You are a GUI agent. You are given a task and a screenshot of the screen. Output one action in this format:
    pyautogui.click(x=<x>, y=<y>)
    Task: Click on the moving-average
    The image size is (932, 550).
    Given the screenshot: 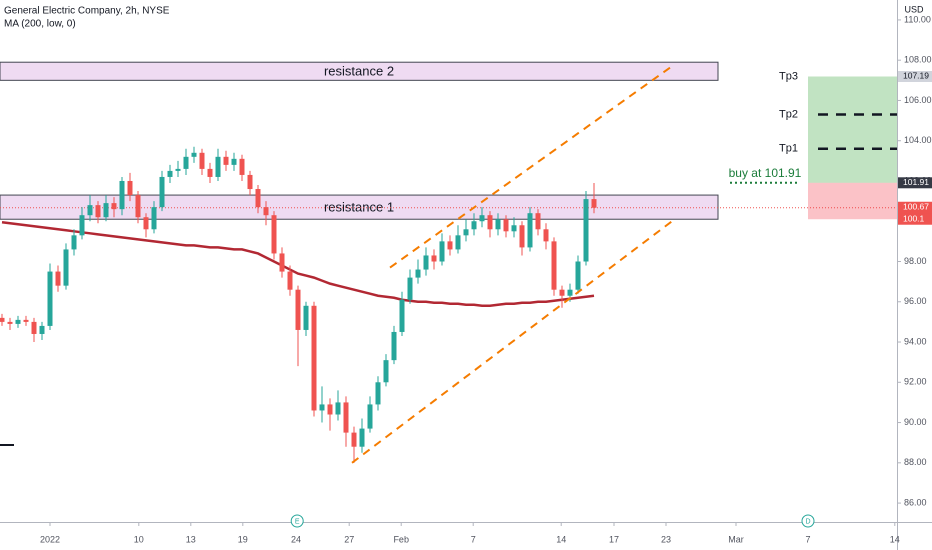 What is the action you would take?
    pyautogui.click(x=298, y=264)
    